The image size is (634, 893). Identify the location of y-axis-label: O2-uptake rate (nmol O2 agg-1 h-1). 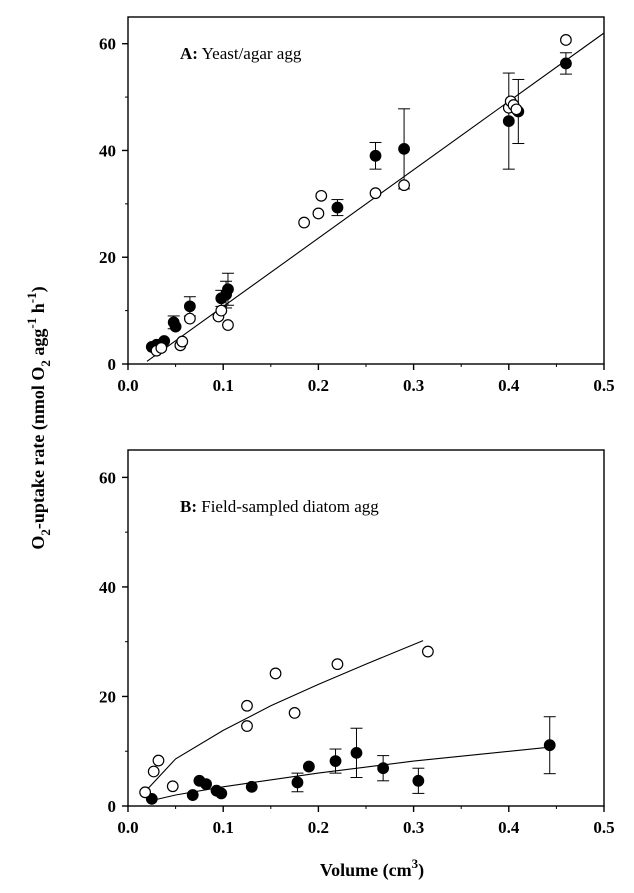
(38, 417).